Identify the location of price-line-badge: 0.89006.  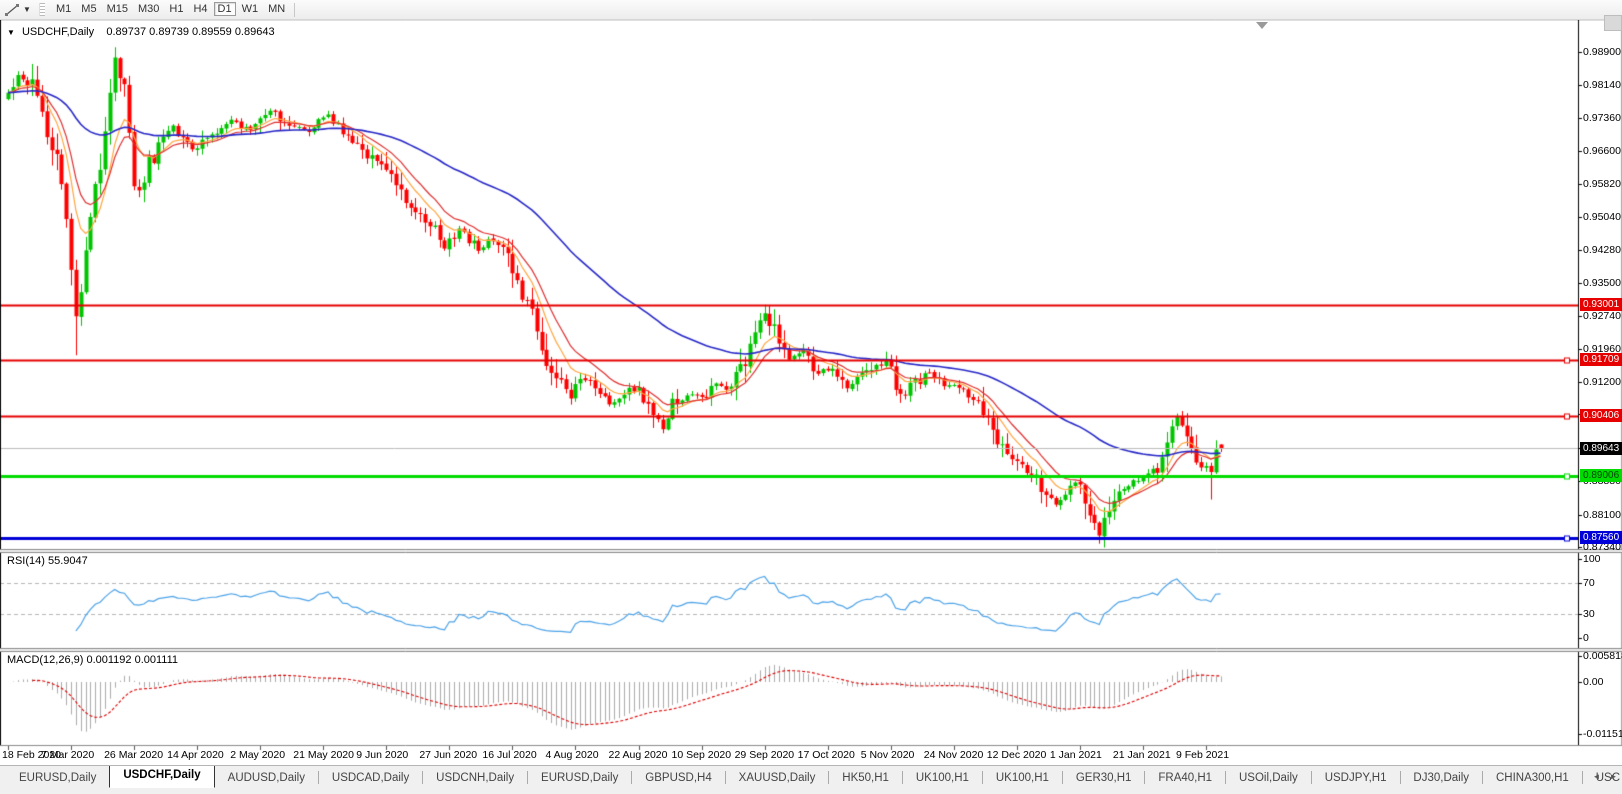
(1601, 476).